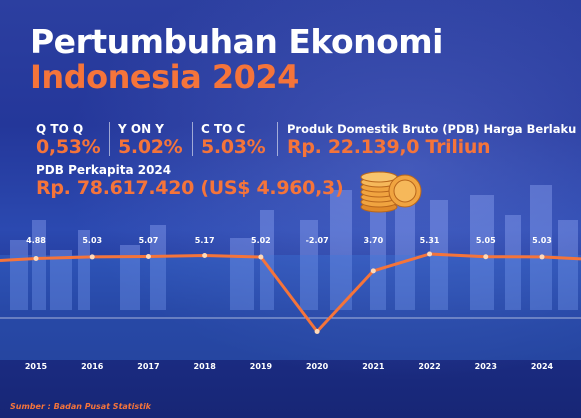  I want to click on data-label: 5.07, so click(149, 240).